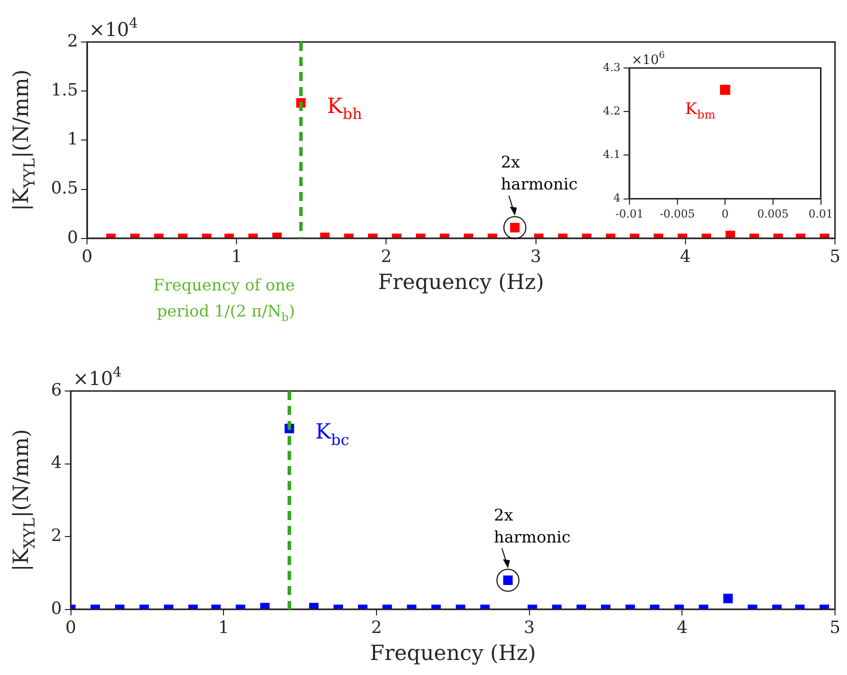 This screenshot has height=675, width=847. I want to click on y-tick-label: 1.5, so click(64, 90).